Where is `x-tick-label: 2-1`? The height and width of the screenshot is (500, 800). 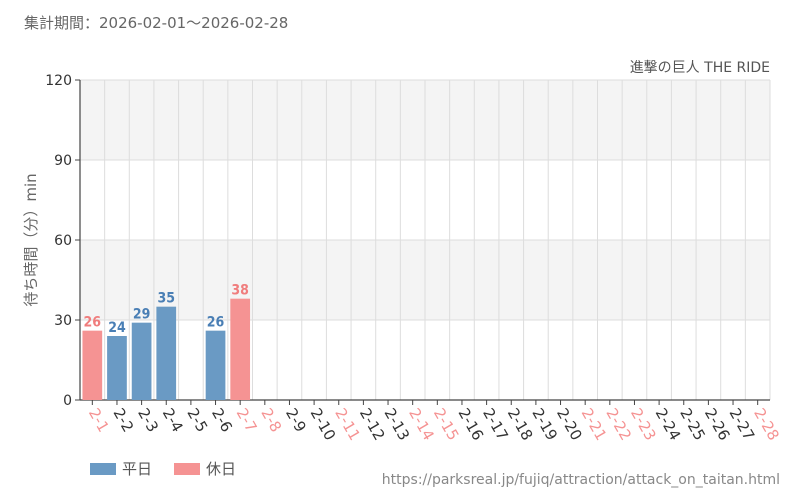 x-tick-label: 2-1 is located at coordinates (99, 420).